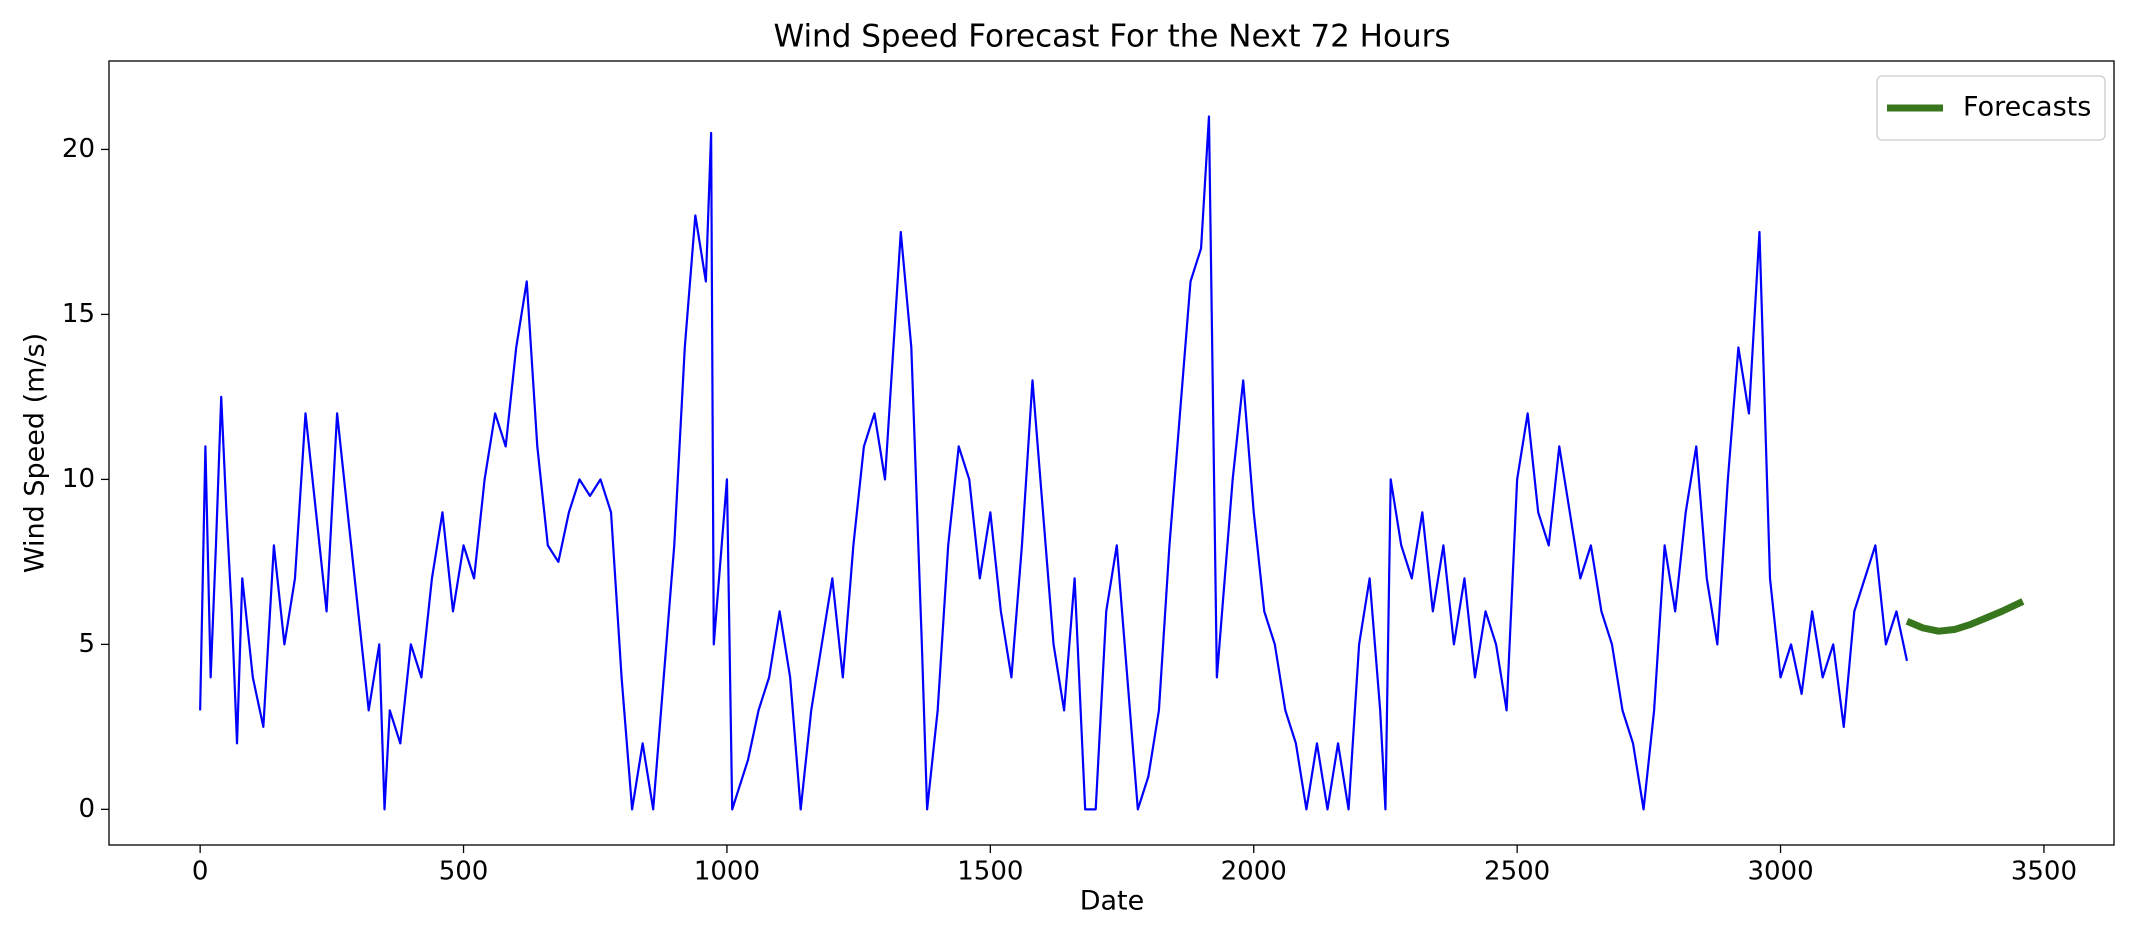 The width and height of the screenshot is (2136, 942). I want to click on x-tick-label: 3500, so click(2044, 872).